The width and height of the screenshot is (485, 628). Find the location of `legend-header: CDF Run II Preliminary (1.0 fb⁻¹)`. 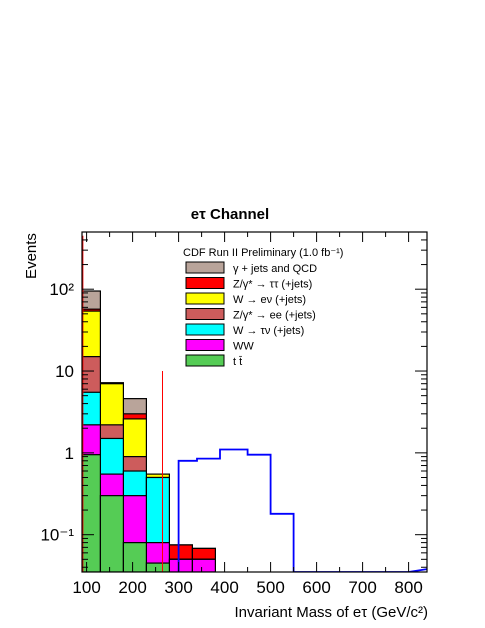

legend-header: CDF Run II Preliminary (1.0 fb⁻¹) is located at coordinates (263, 253).